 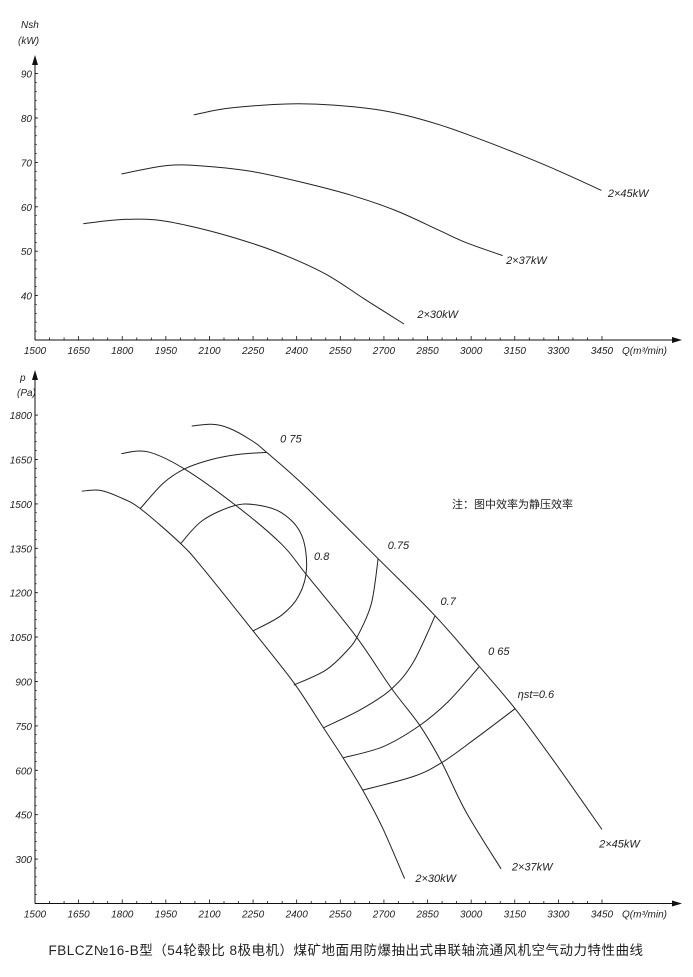 What do you see at coordinates (21, 461) in the screenshot?
I see `y-tick-label: 1650` at bounding box center [21, 461].